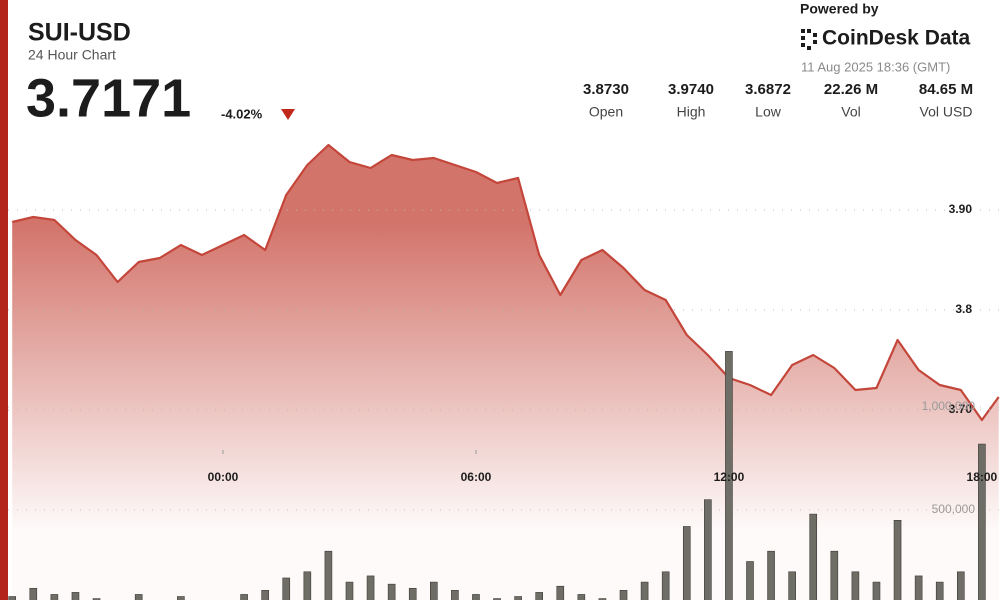 This screenshot has height=600, width=1000. I want to click on accent-bar, so click(4, 300).